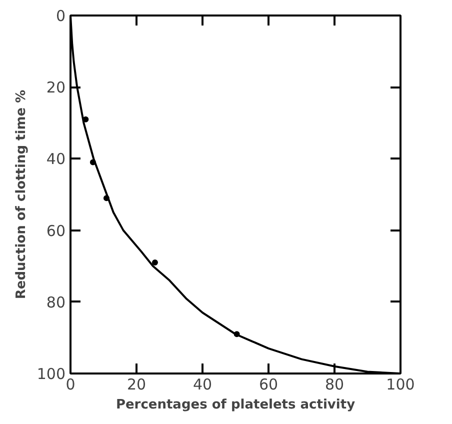 The width and height of the screenshot is (452, 424). I want to click on x-tick-label: 20, so click(136, 385).